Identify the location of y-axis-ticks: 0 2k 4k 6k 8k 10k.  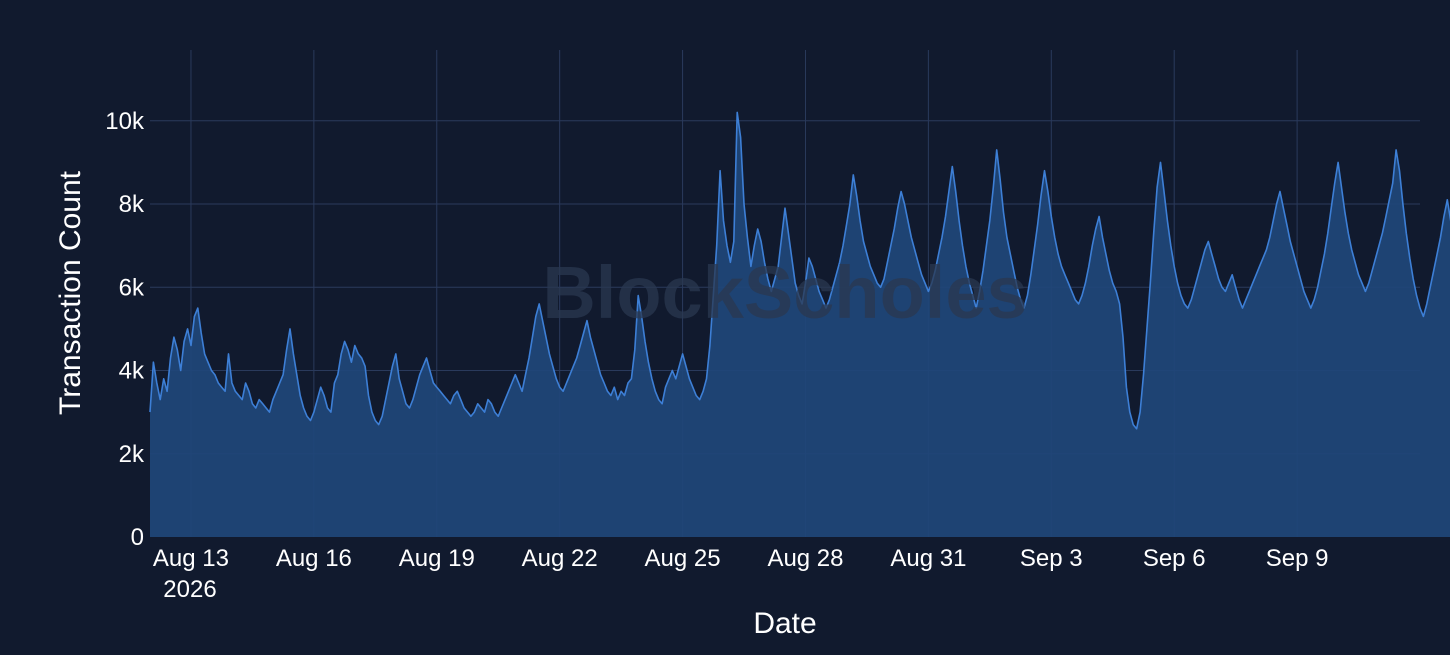
(125, 329).